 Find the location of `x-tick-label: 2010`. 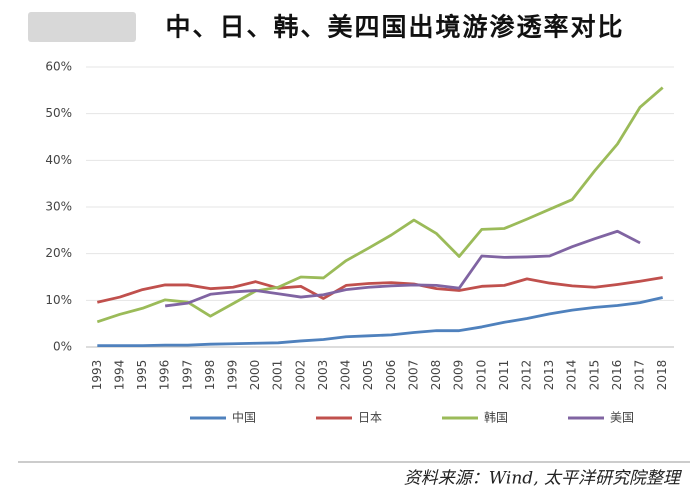

x-tick-label: 2010 is located at coordinates (481, 375).